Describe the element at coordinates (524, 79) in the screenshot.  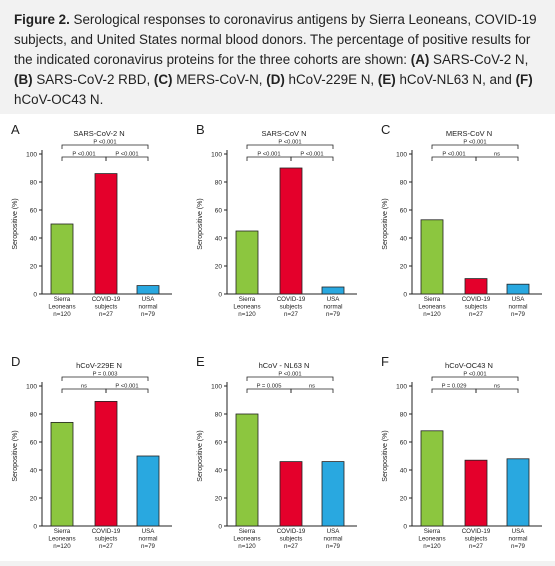
I see `caption-panel-ref: (F)` at that location.